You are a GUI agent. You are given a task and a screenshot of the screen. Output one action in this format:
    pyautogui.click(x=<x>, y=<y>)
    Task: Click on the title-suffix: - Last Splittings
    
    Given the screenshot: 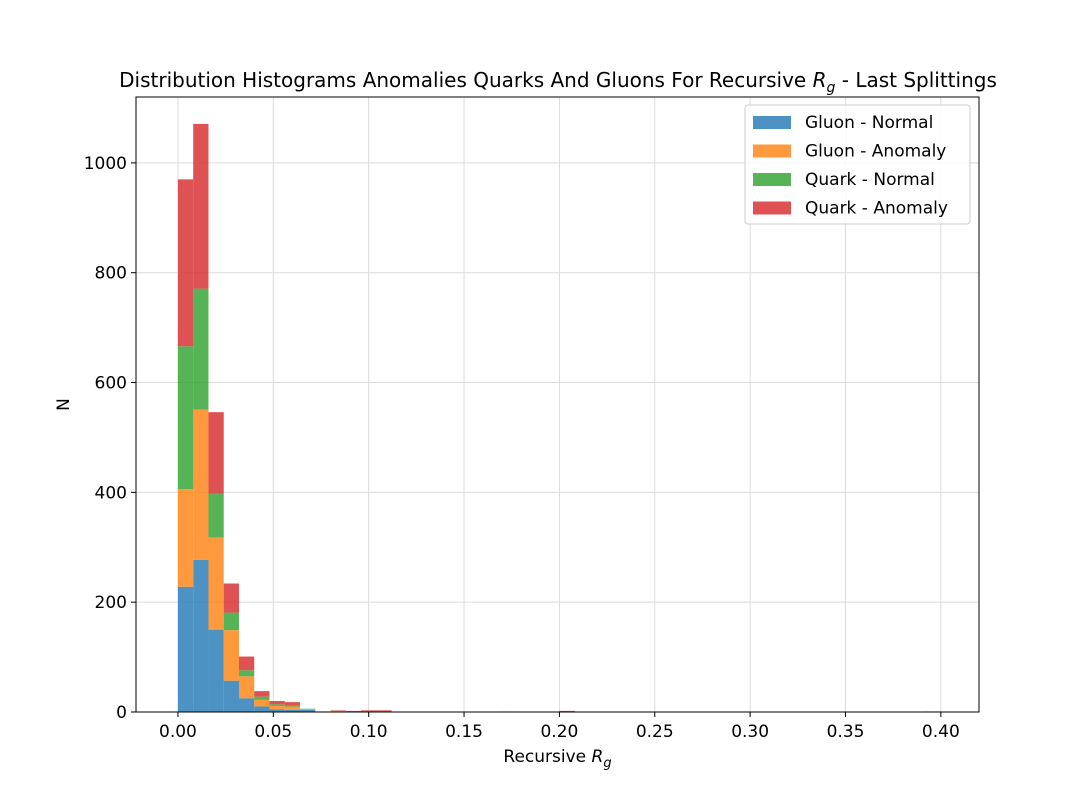 What is the action you would take?
    pyautogui.click(x=915, y=80)
    